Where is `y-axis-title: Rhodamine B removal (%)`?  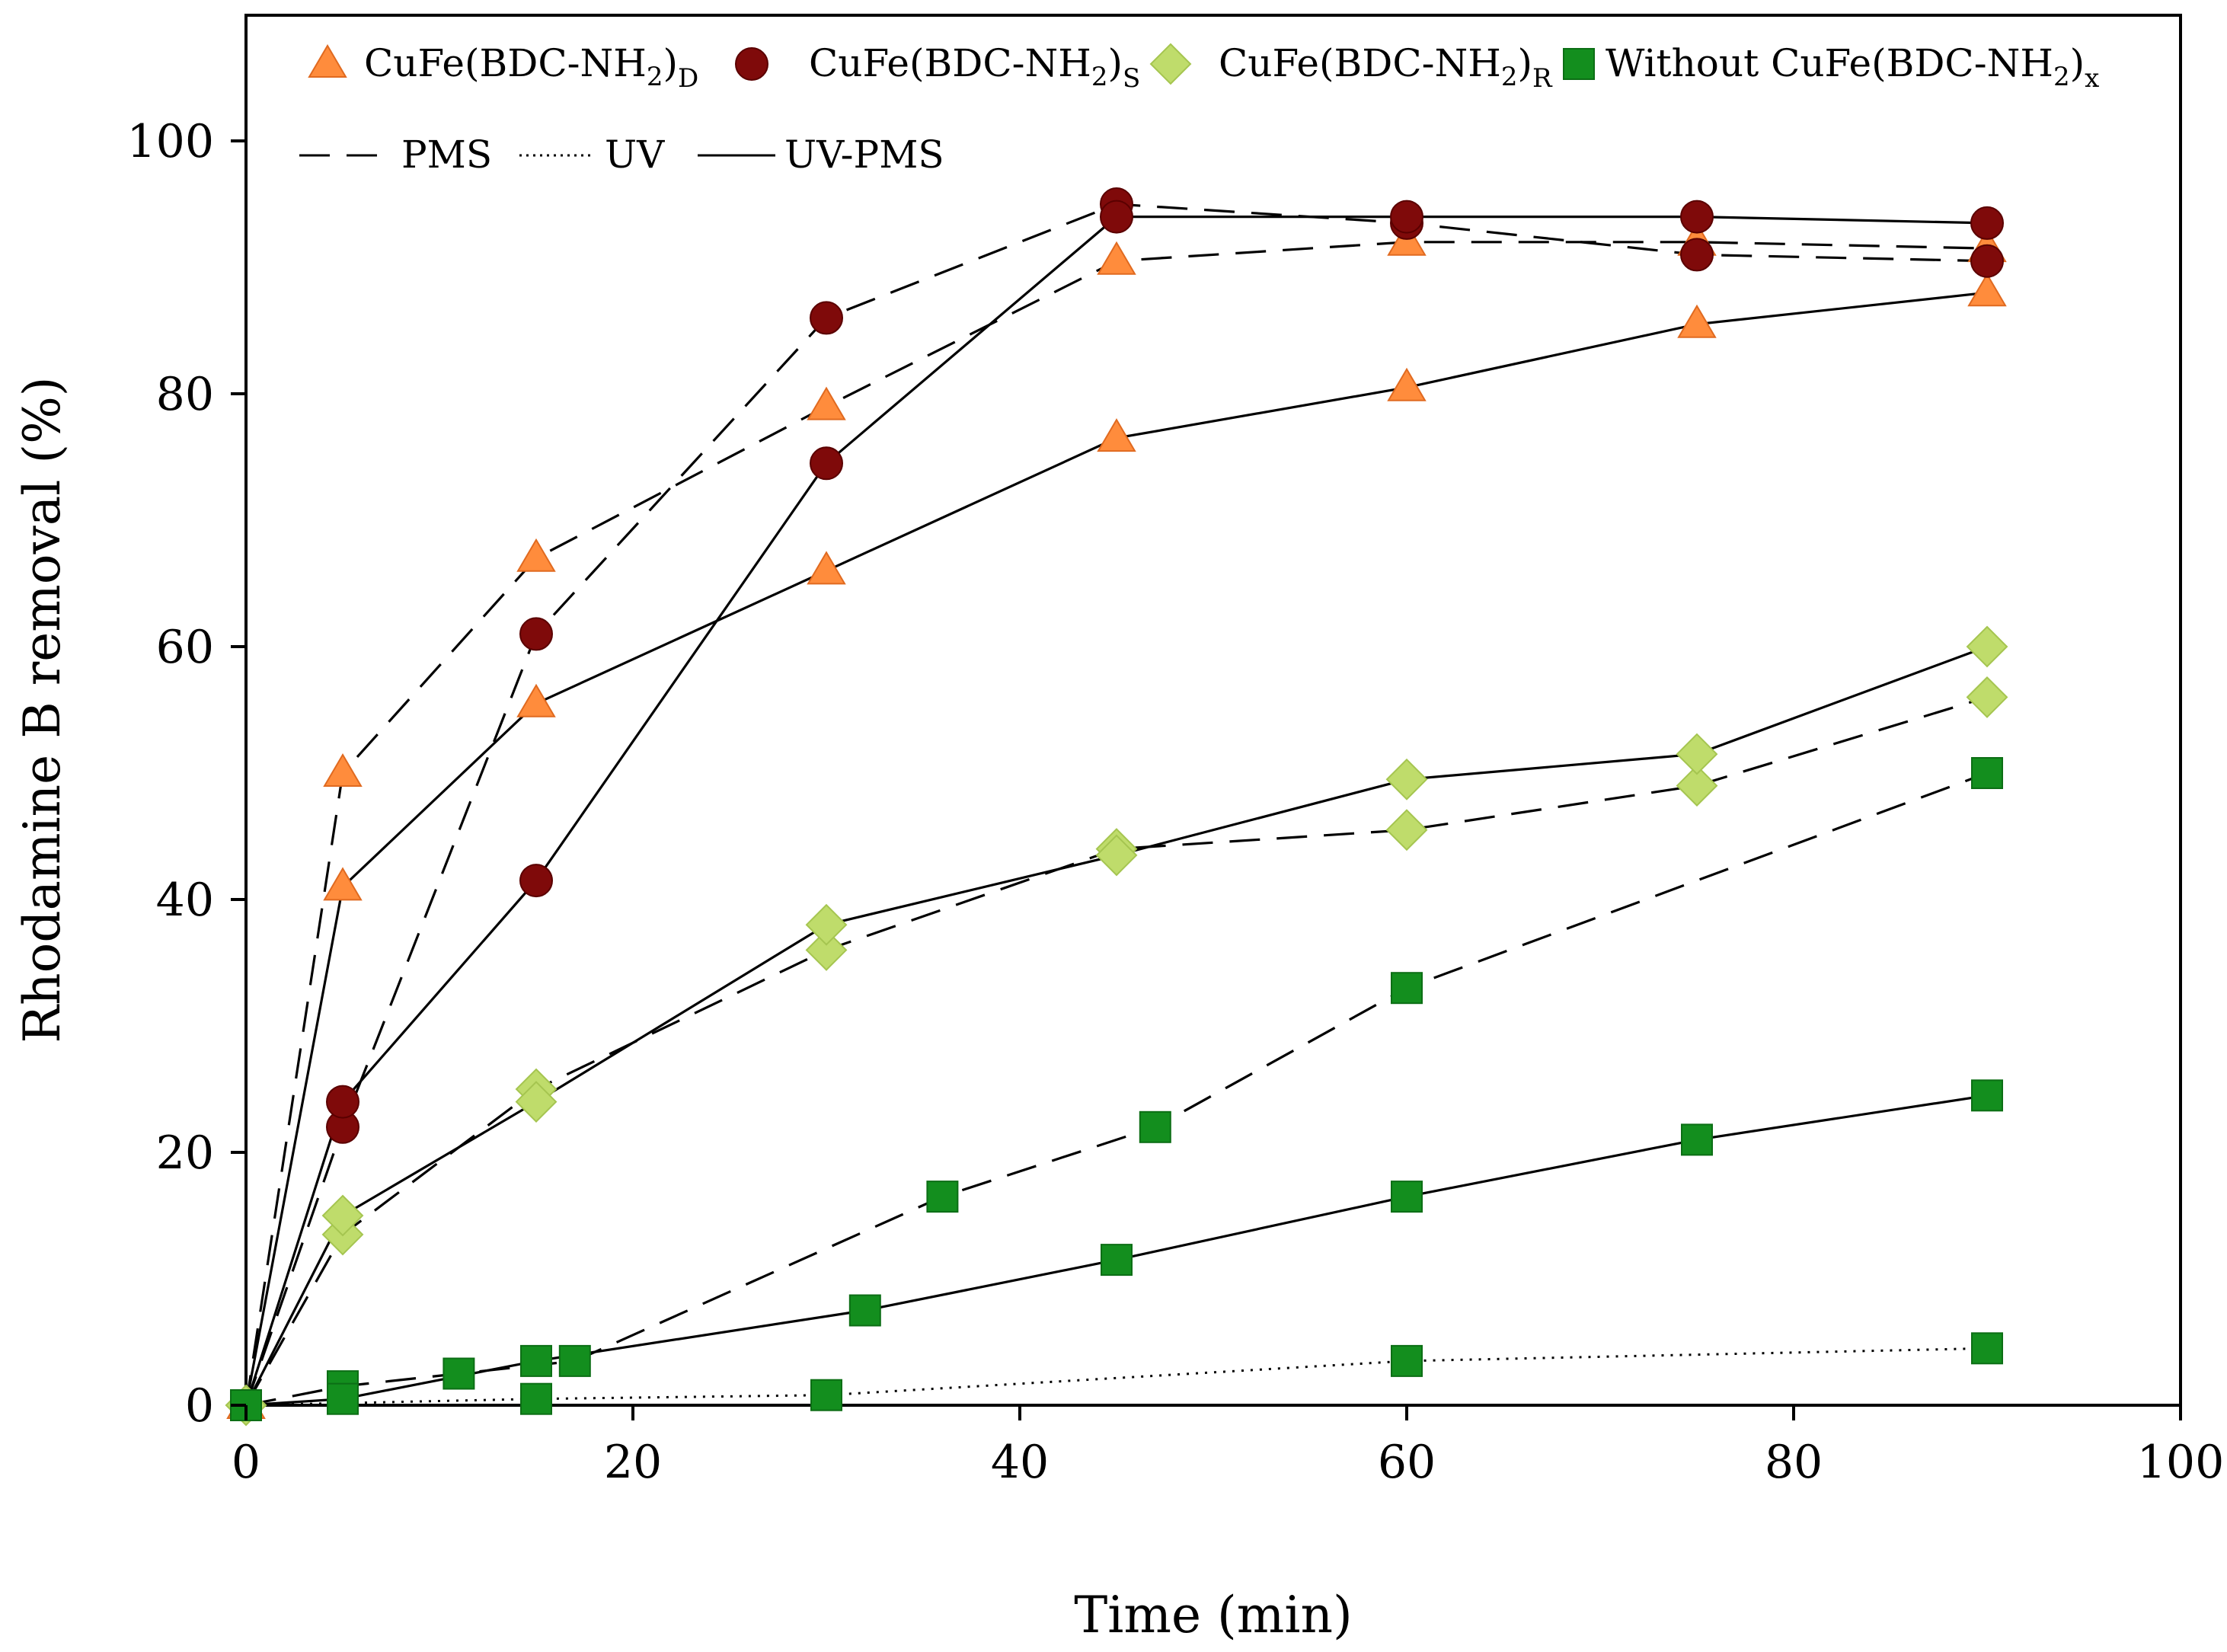
y-axis-title: Rhodamine B removal (%) is located at coordinates (42, 709).